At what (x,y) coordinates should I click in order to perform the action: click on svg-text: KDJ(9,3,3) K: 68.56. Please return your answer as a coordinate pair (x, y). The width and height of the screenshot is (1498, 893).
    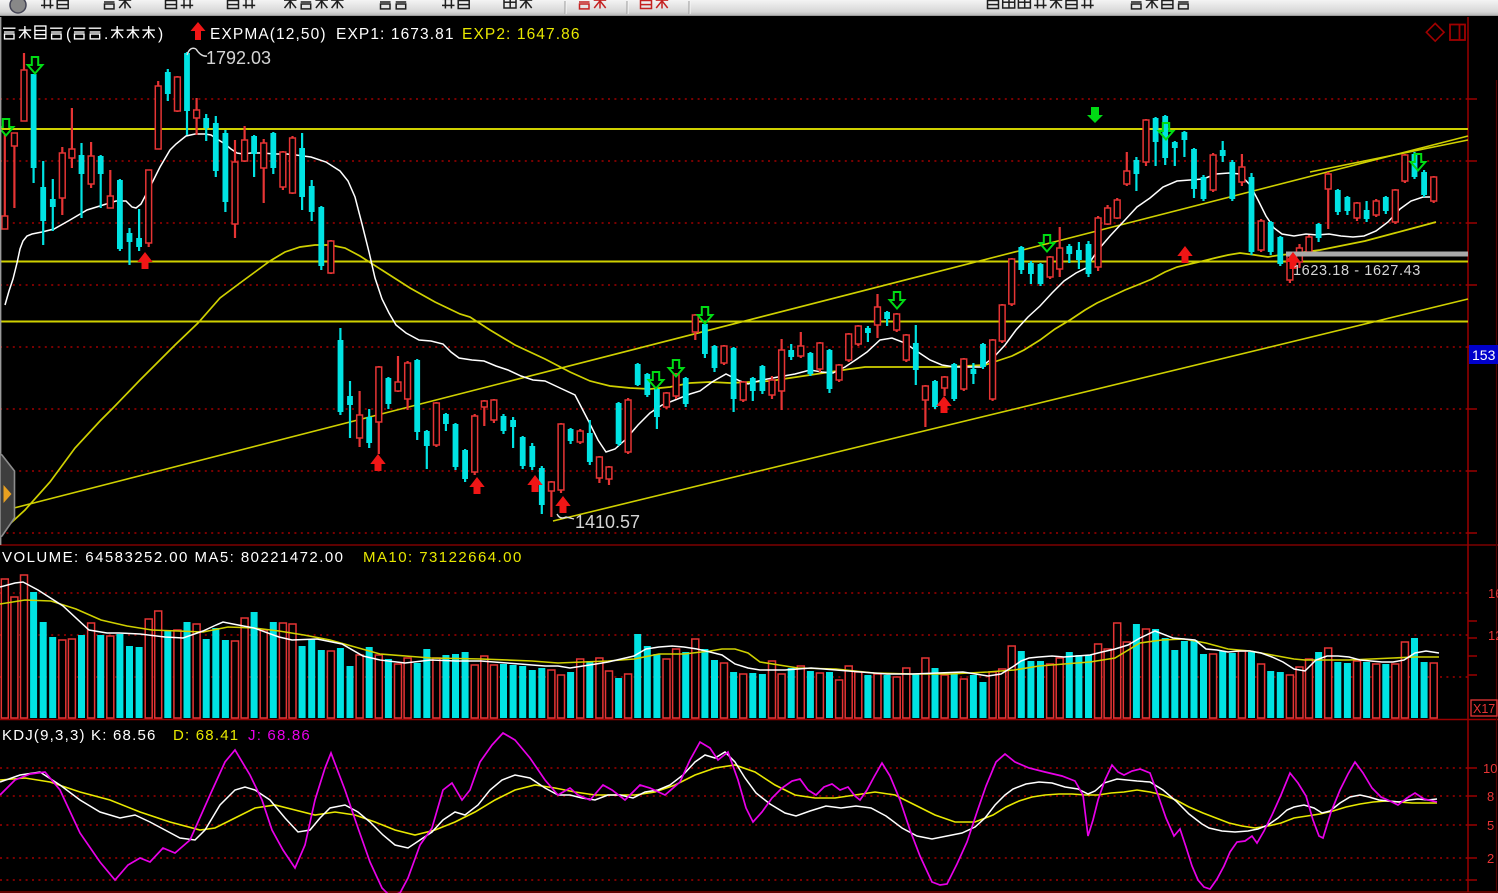
    Looking at the image, I should click on (79, 735).